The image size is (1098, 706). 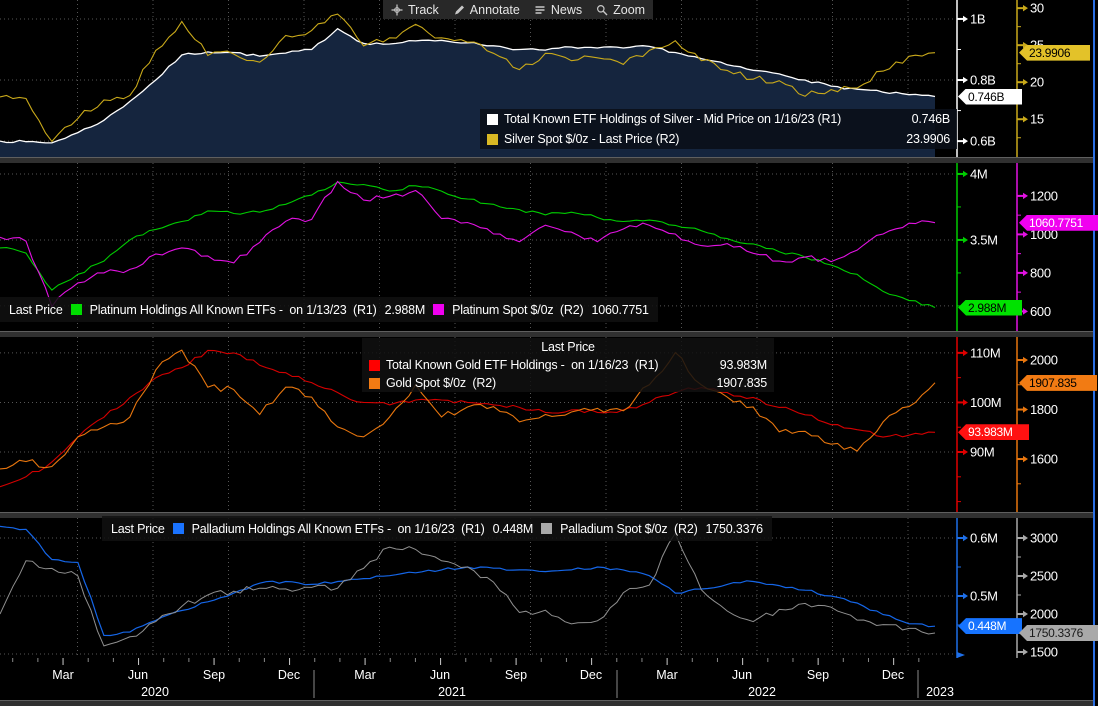 I want to click on axis-tick-label: 4M, so click(x=978, y=173).